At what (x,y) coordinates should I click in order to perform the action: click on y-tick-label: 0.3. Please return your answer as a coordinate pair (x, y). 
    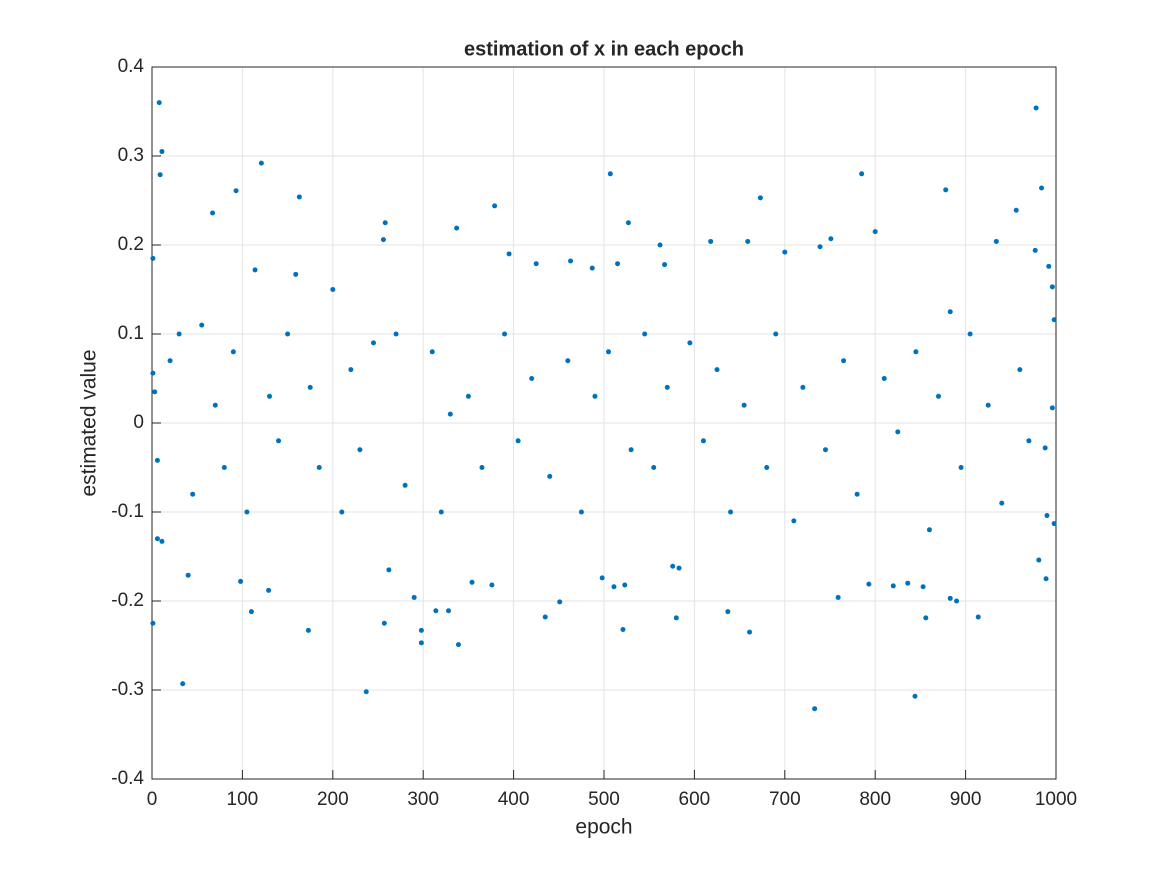
    Looking at the image, I should click on (131, 155).